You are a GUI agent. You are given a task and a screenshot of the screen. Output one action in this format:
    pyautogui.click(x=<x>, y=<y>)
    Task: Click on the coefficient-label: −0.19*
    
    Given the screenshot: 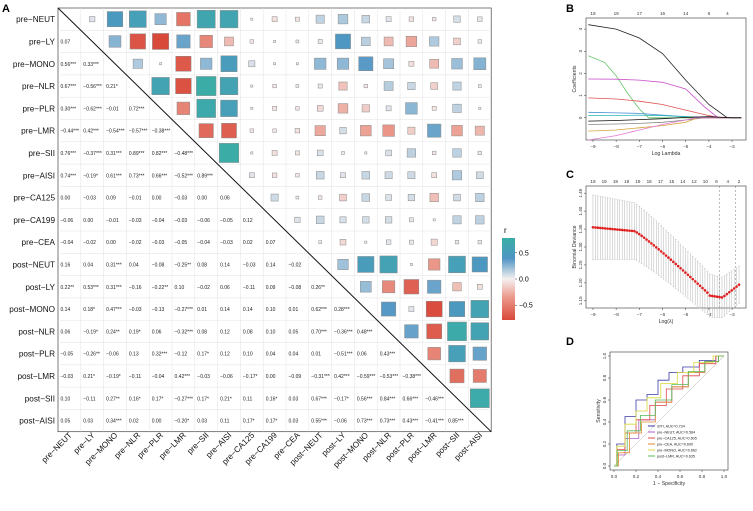 What is the action you would take?
    pyautogui.click(x=113, y=377)
    